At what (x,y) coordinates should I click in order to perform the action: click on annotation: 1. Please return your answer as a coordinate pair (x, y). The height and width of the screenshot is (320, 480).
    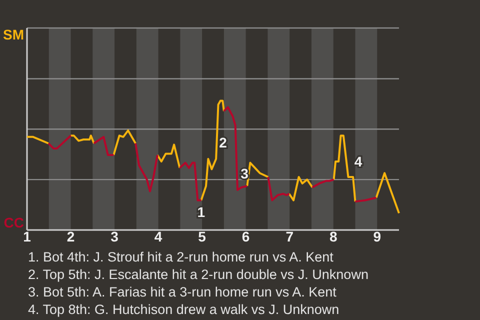
    Looking at the image, I should click on (201, 212).